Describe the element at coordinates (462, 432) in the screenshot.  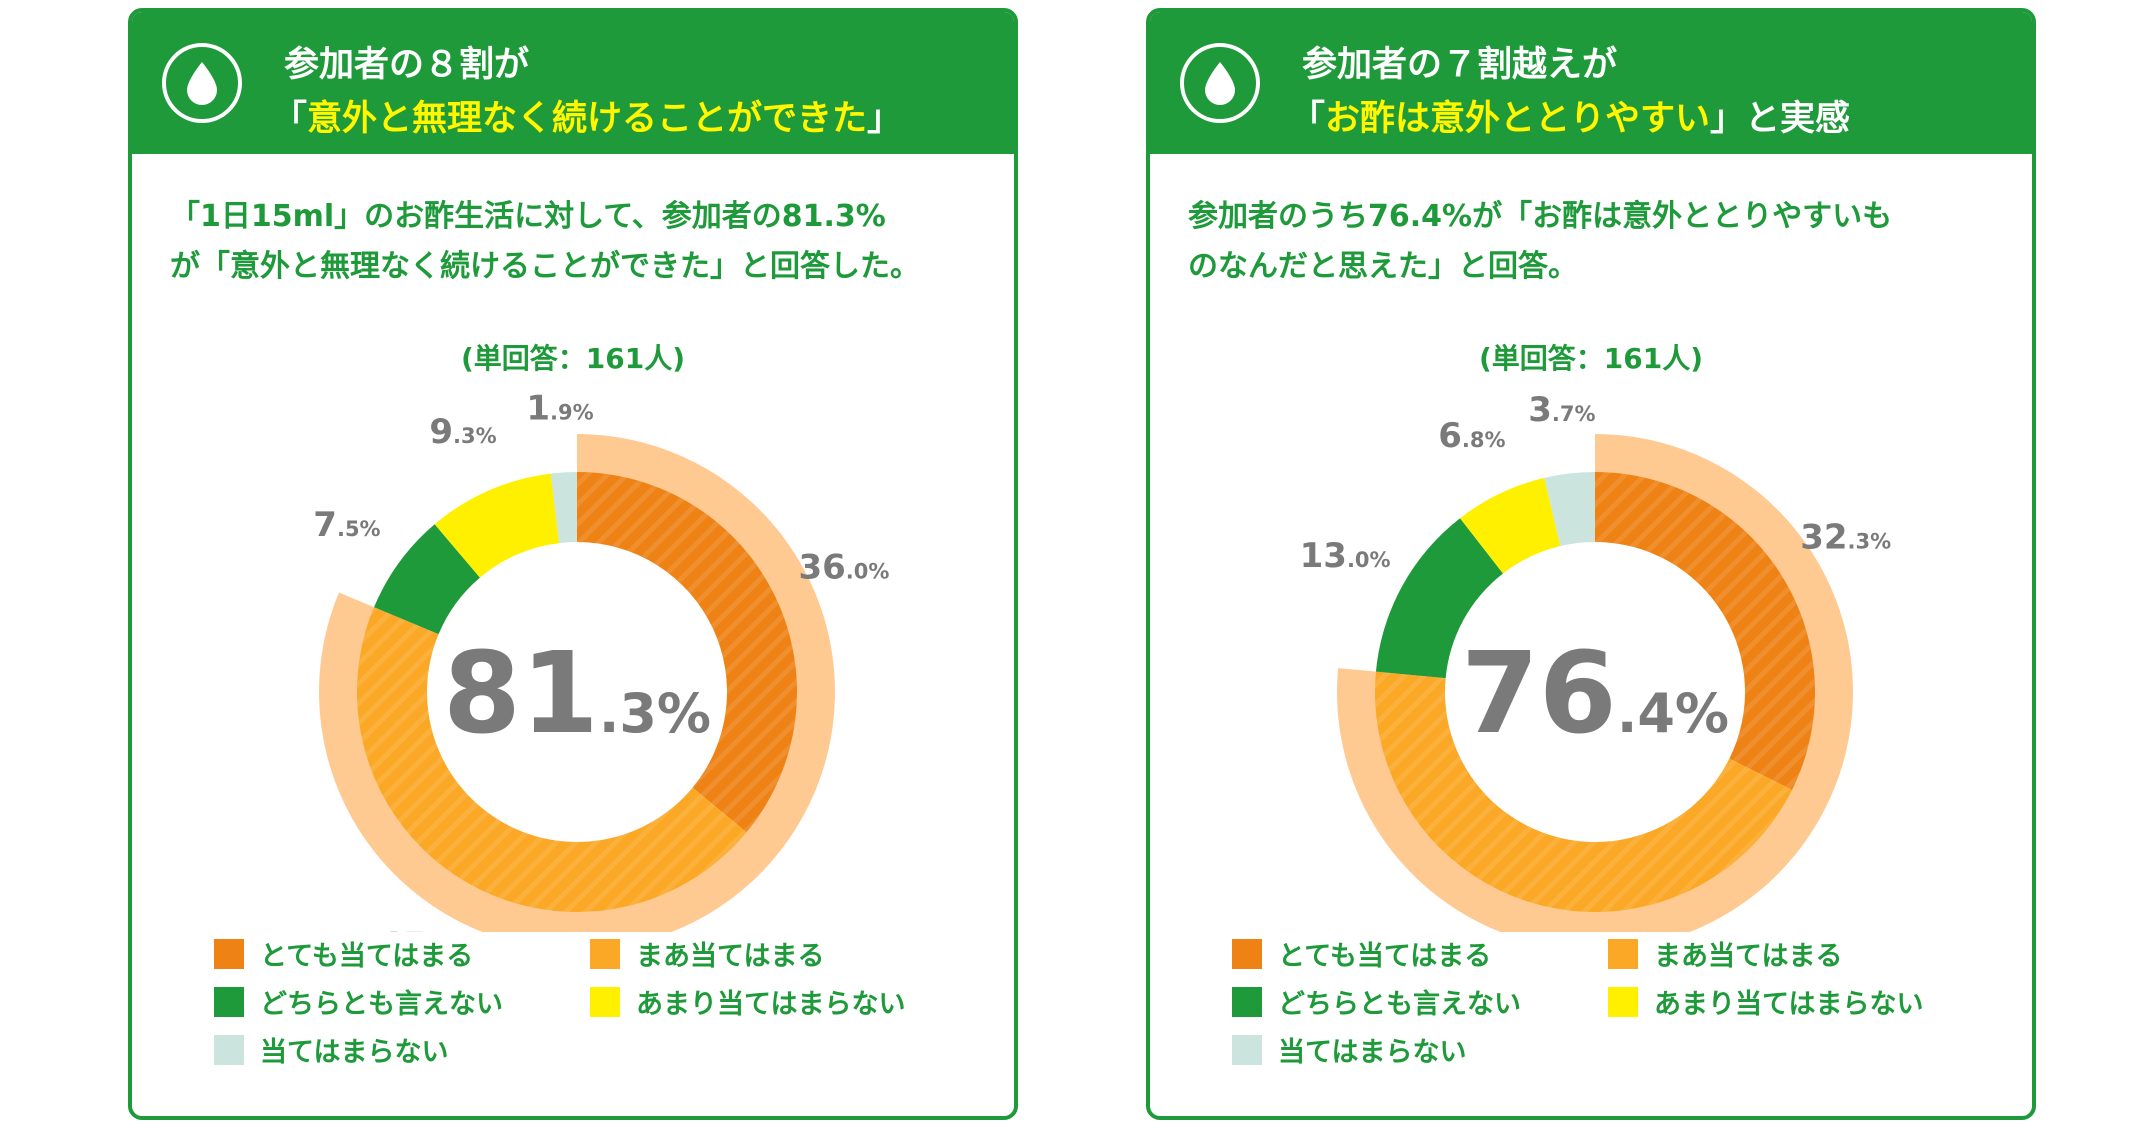
I see `slice-label: 9.3%` at that location.